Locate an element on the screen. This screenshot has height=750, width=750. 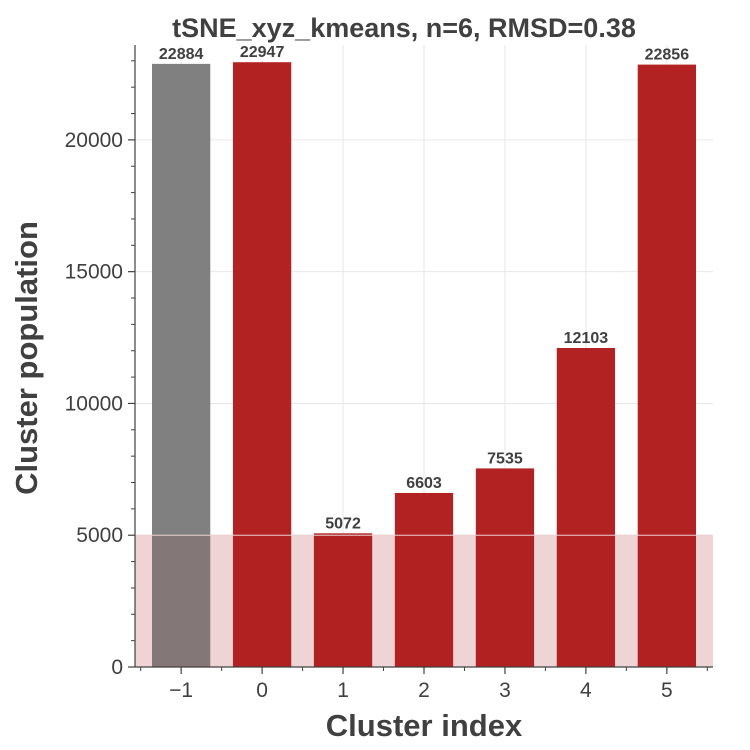
x-tick-label: 0 is located at coordinates (262, 690).